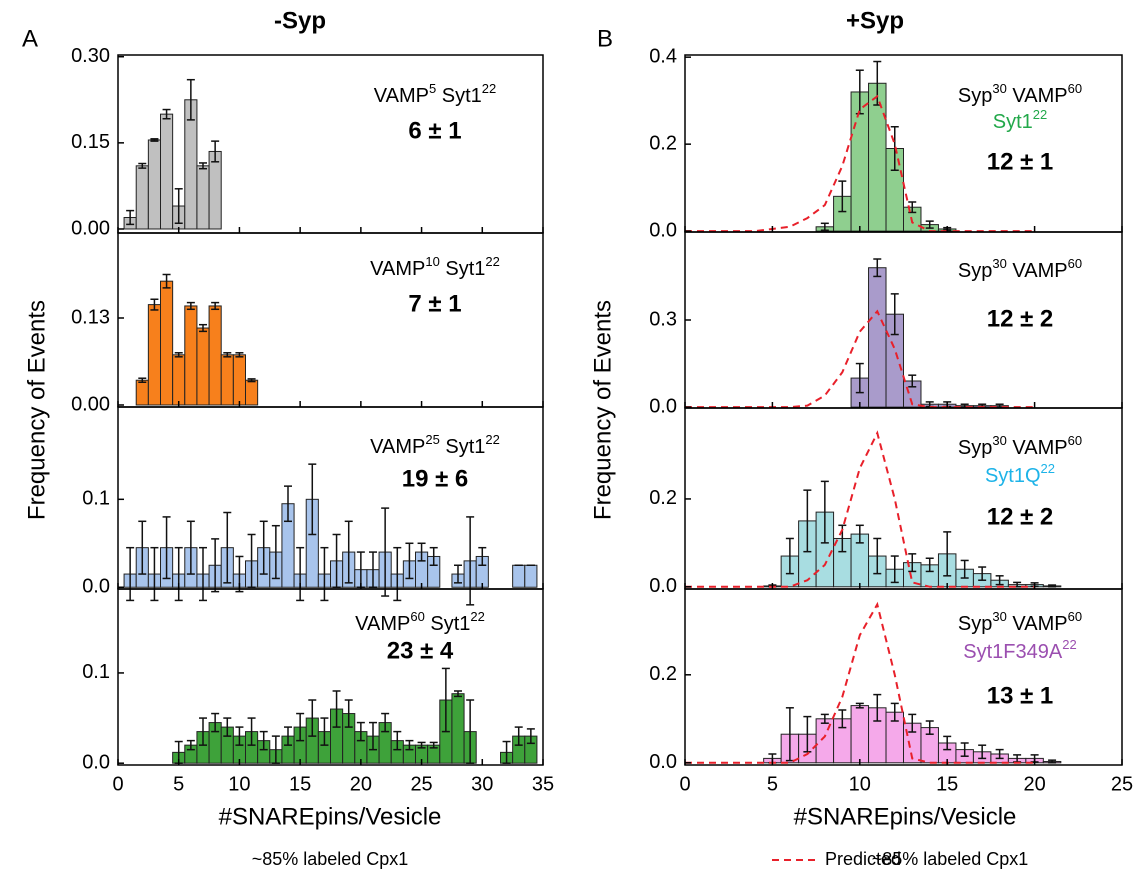 The image size is (1140, 875). Describe the element at coordinates (543, 784) in the screenshot. I see `x-tick-label: 35` at that location.